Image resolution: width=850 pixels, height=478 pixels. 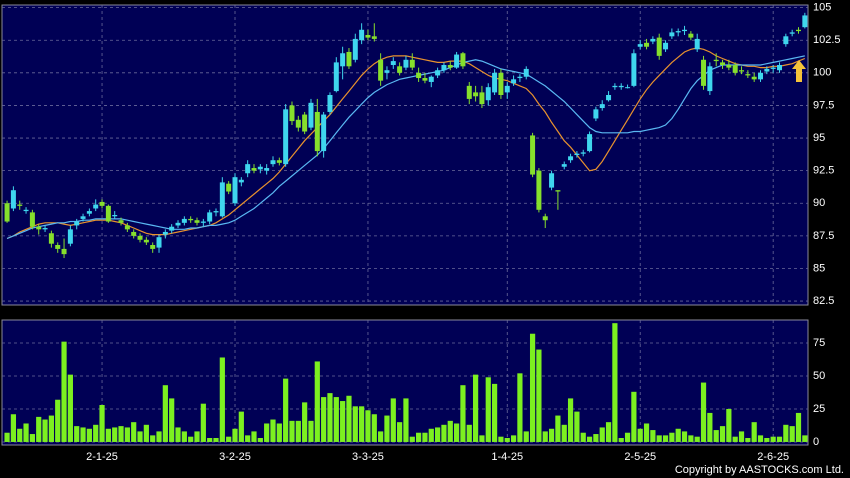 What do you see at coordinates (368, 457) in the screenshot?
I see `x-tick-label: 3-3-25` at bounding box center [368, 457].